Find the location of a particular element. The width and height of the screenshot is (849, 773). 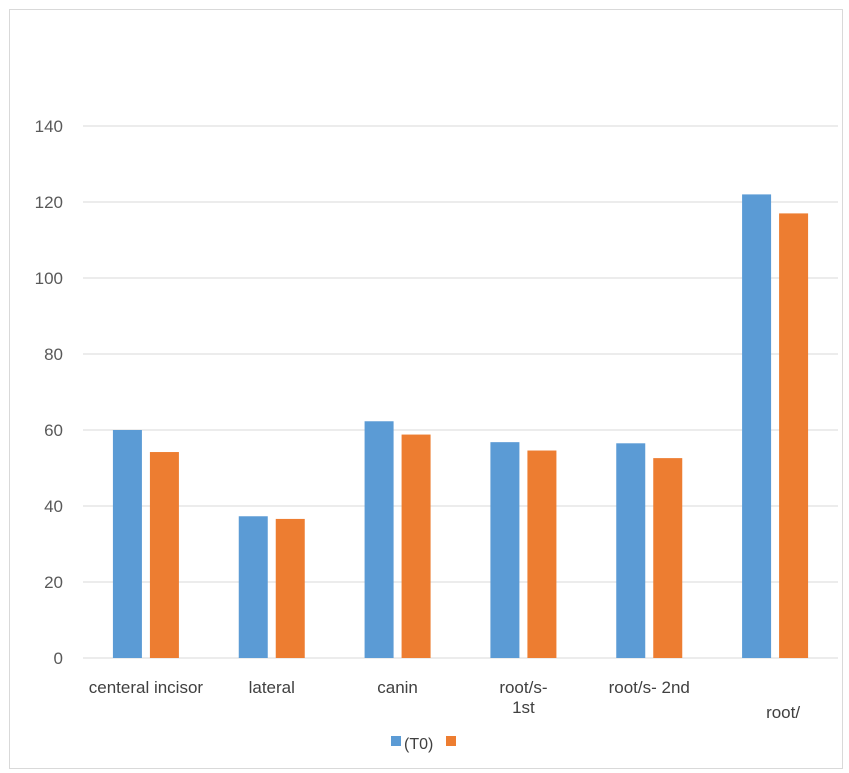

y-tick-label: 140 is located at coordinates (49, 126).